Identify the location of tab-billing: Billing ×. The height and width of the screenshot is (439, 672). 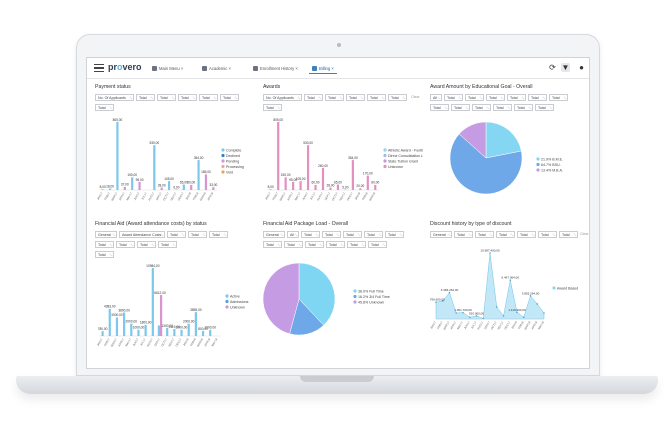
(323, 68).